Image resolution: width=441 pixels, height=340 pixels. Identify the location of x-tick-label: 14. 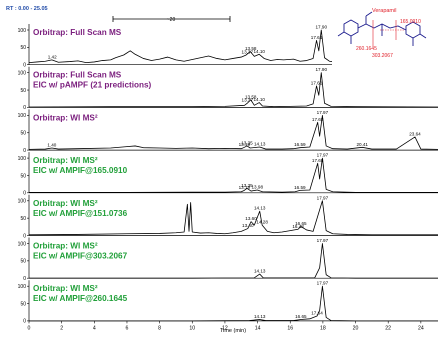
(258, 328).